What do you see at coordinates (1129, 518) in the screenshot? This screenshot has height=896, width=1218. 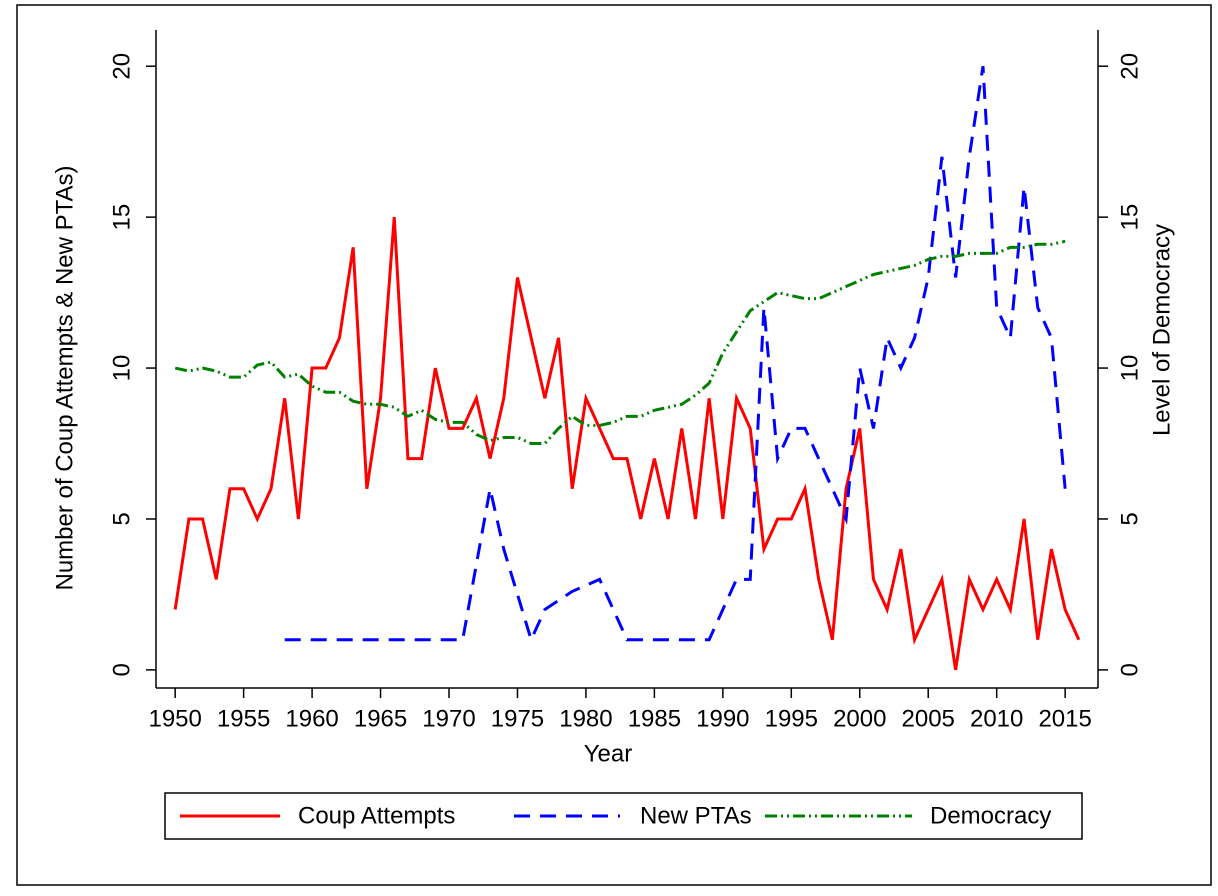 I see `y2-tick-label: 5` at bounding box center [1129, 518].